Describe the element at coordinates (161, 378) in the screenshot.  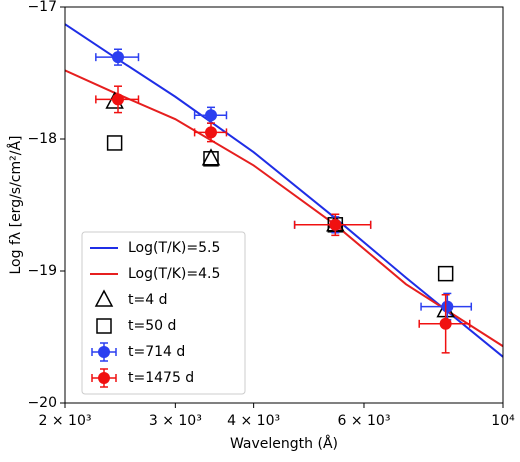
I see `legend-label: t=1475 d` at that location.